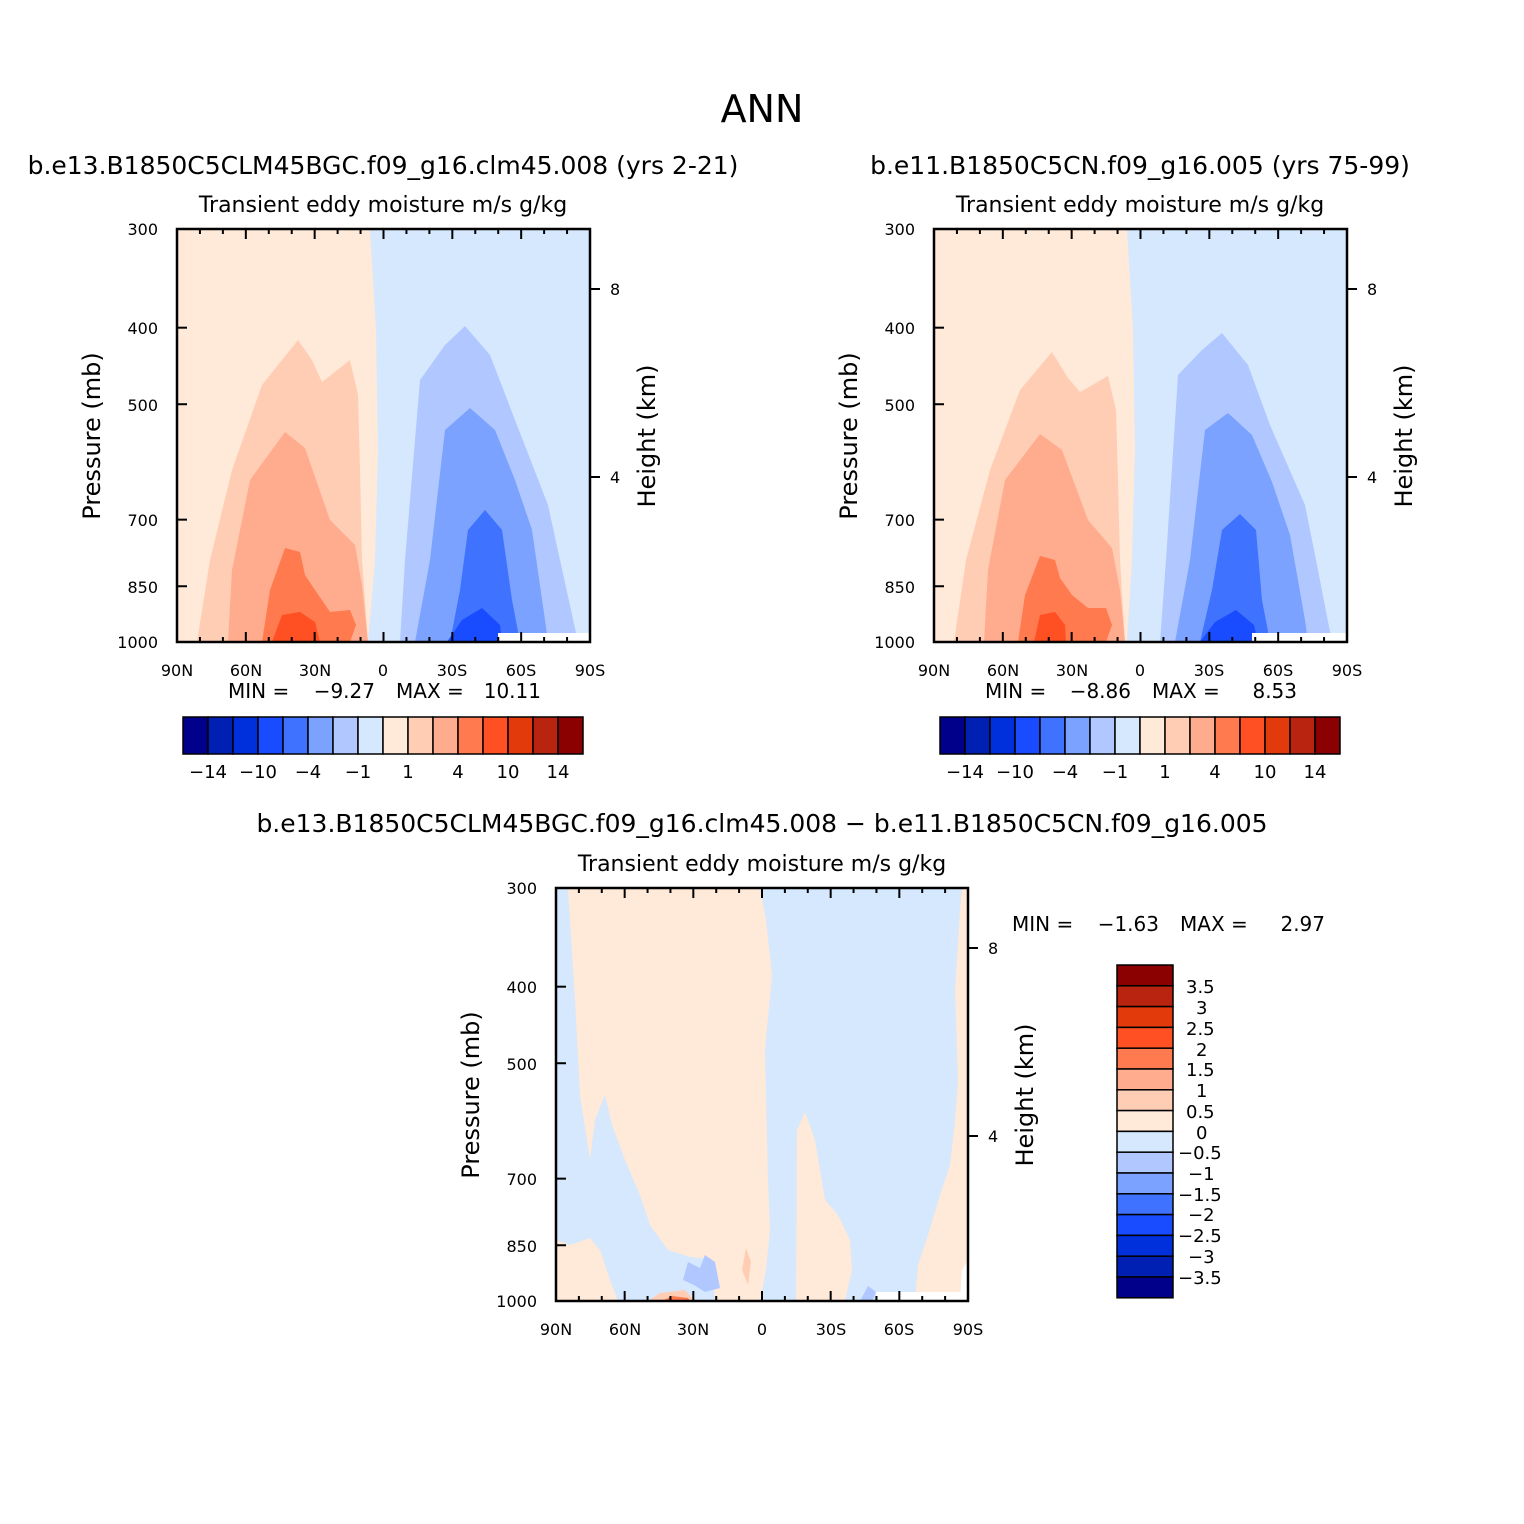  What do you see at coordinates (315, 670) in the screenshot?
I see `x-tick-label: 30N` at bounding box center [315, 670].